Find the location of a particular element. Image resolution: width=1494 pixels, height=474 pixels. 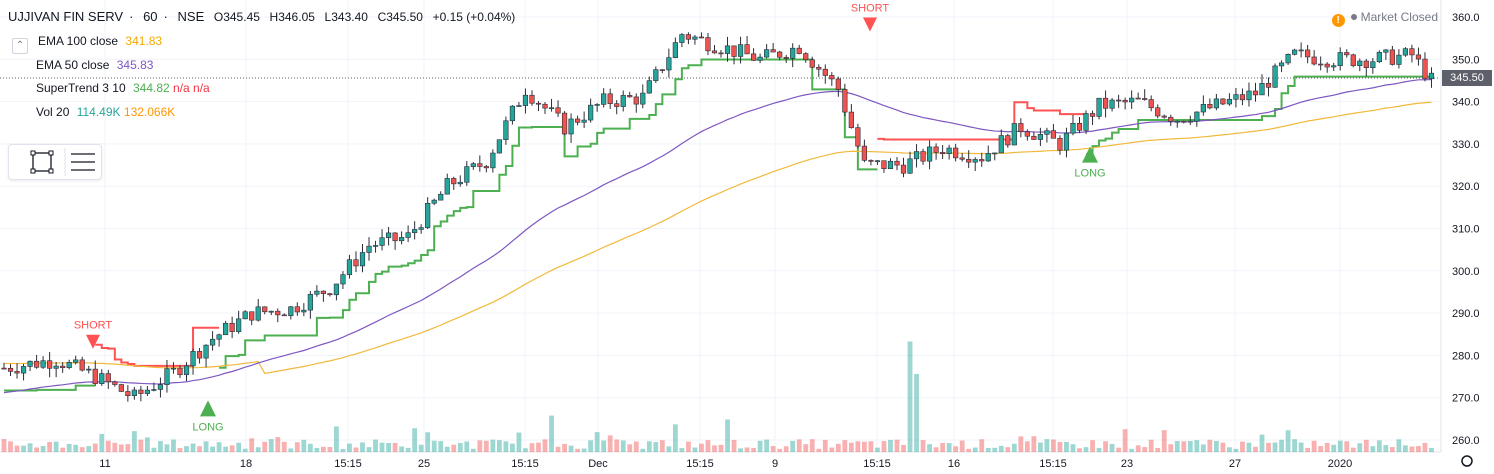

rectangle-tool-icon is located at coordinates (42, 162).